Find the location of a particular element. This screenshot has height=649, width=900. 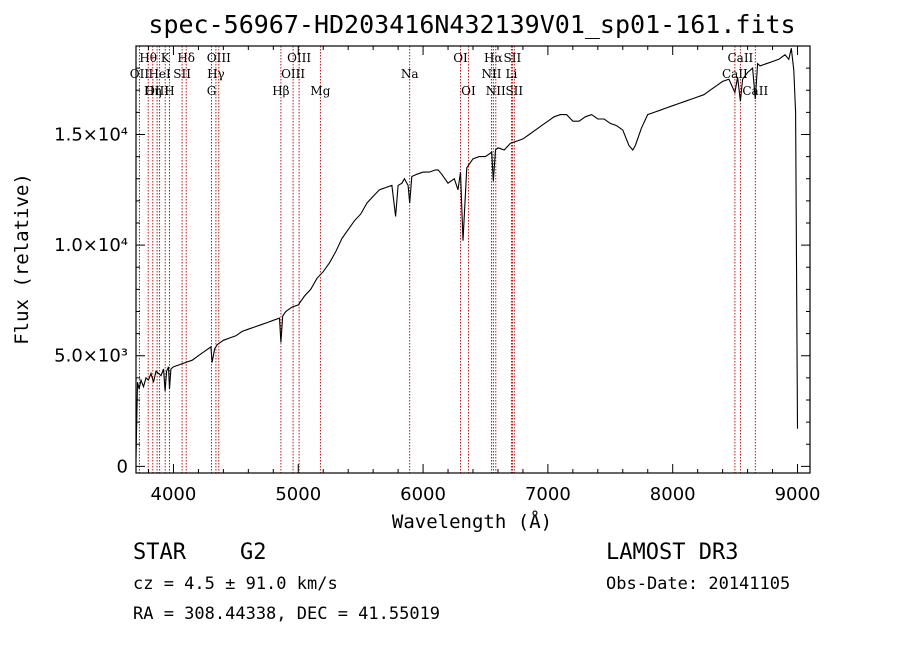

x-tick-label: 6000 is located at coordinates (423, 494).